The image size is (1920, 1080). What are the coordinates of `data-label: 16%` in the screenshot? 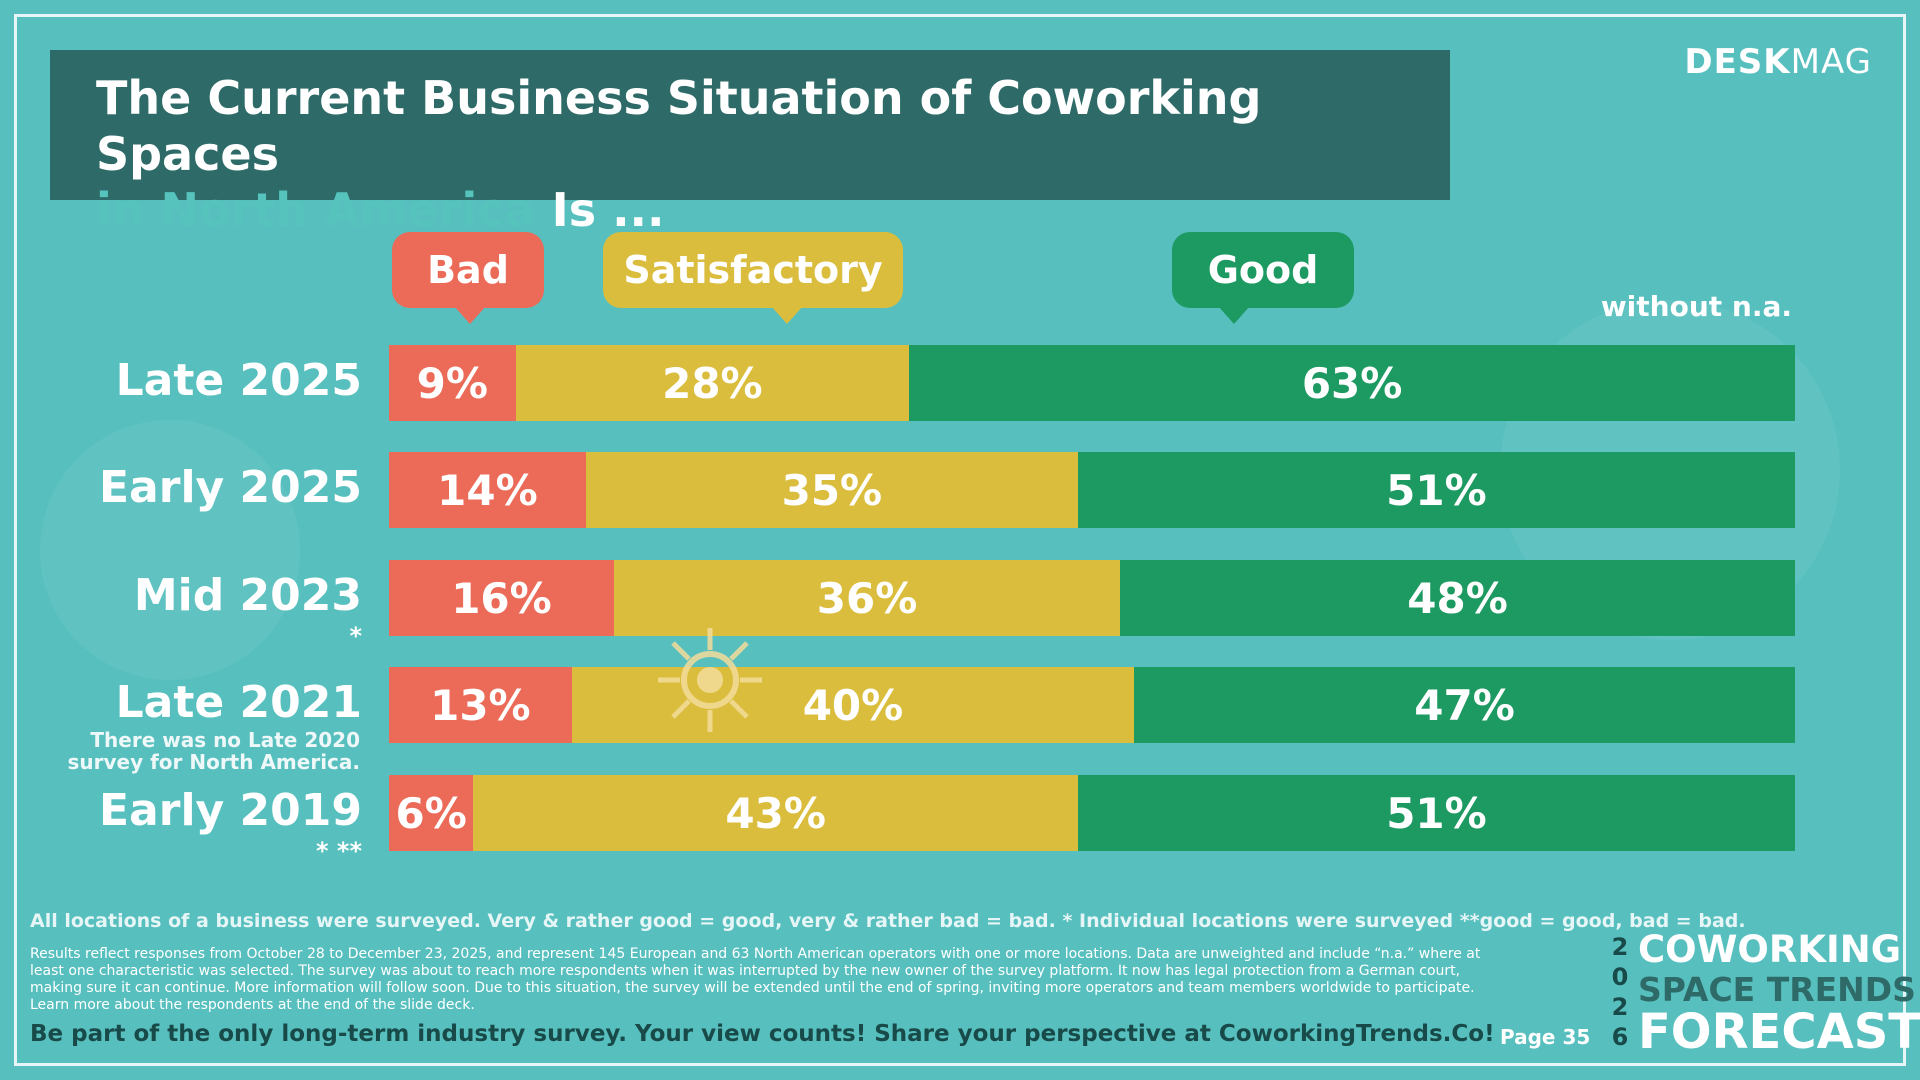 It's located at (501, 598).